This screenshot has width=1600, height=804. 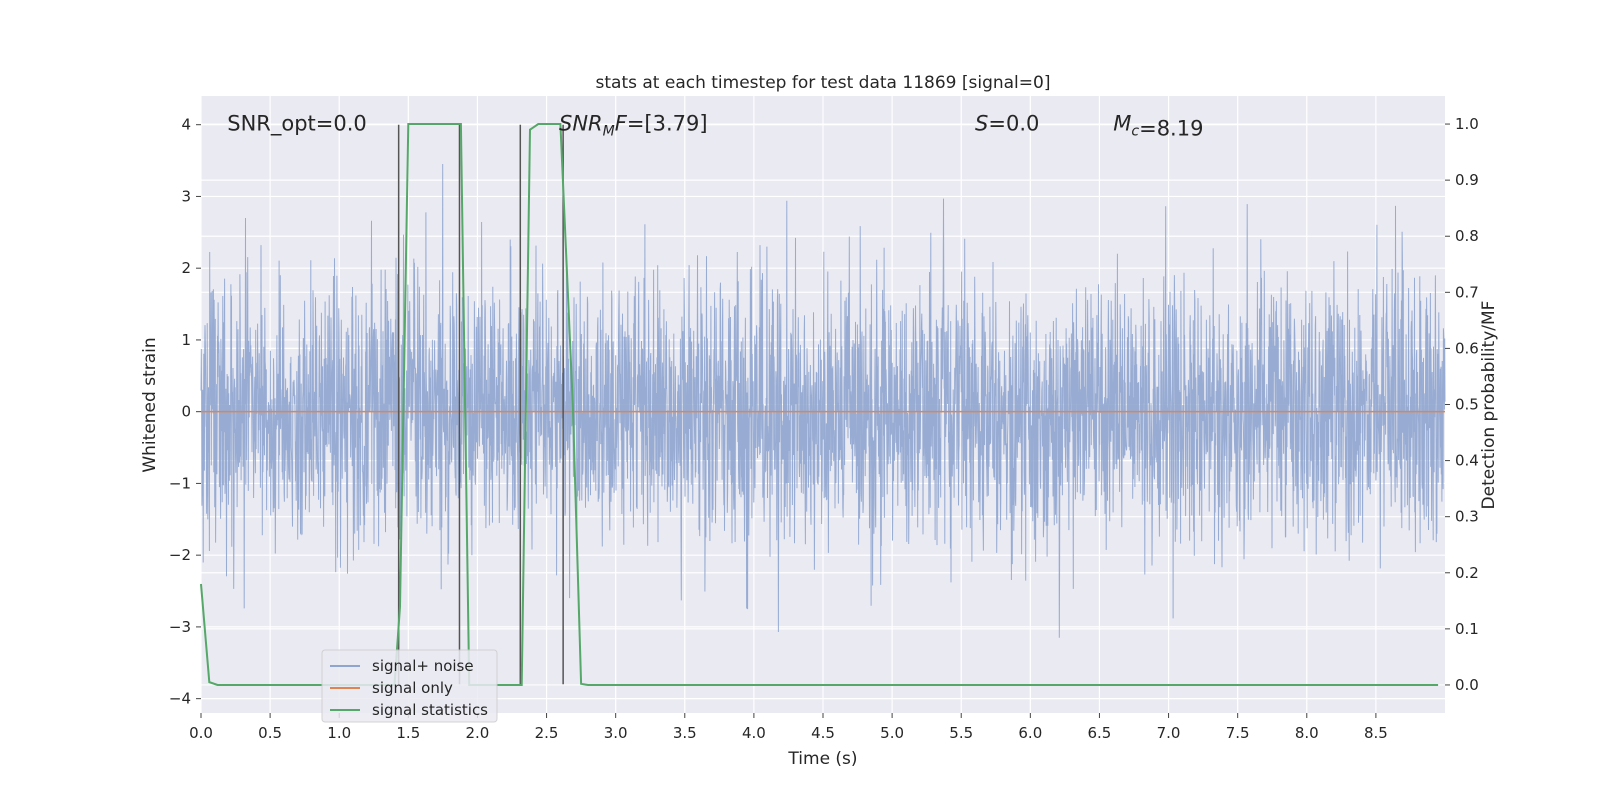 What do you see at coordinates (480, 404) in the screenshot?
I see `vertical-markers` at bounding box center [480, 404].